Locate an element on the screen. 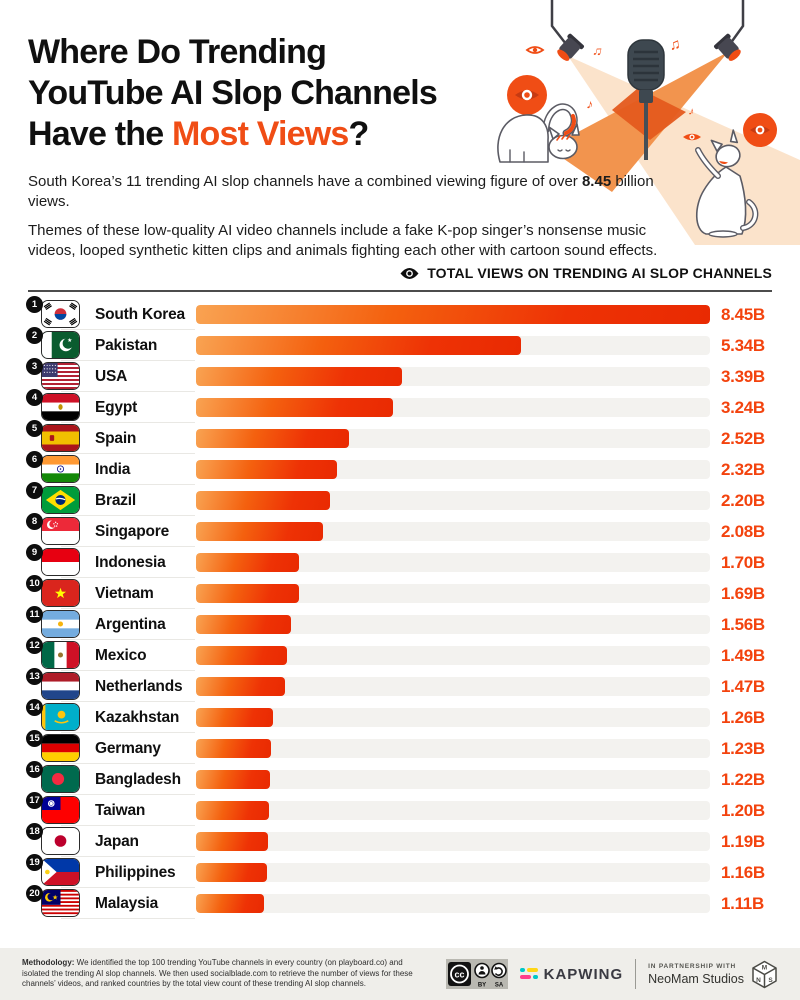 This screenshot has width=800, height=1000. country-name: USA is located at coordinates (111, 376).